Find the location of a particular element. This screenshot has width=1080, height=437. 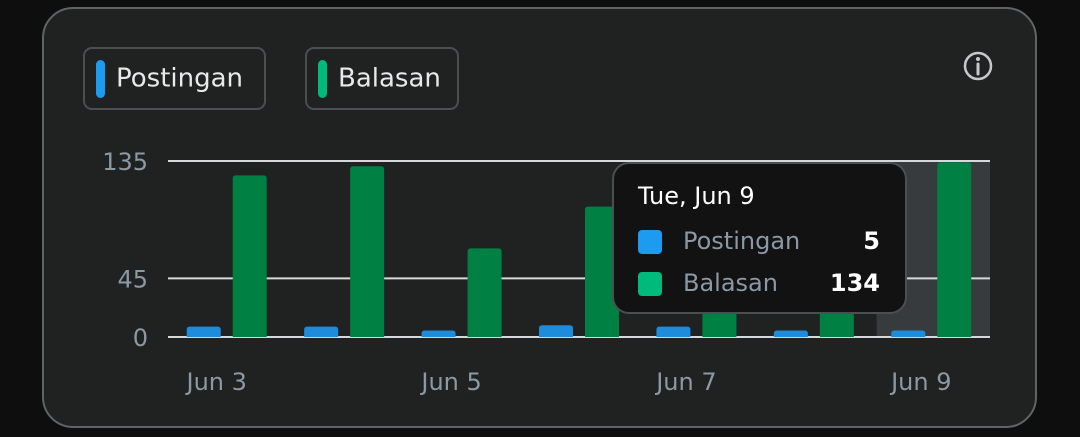

x-tick-label: Jun 9 is located at coordinates (920, 382).